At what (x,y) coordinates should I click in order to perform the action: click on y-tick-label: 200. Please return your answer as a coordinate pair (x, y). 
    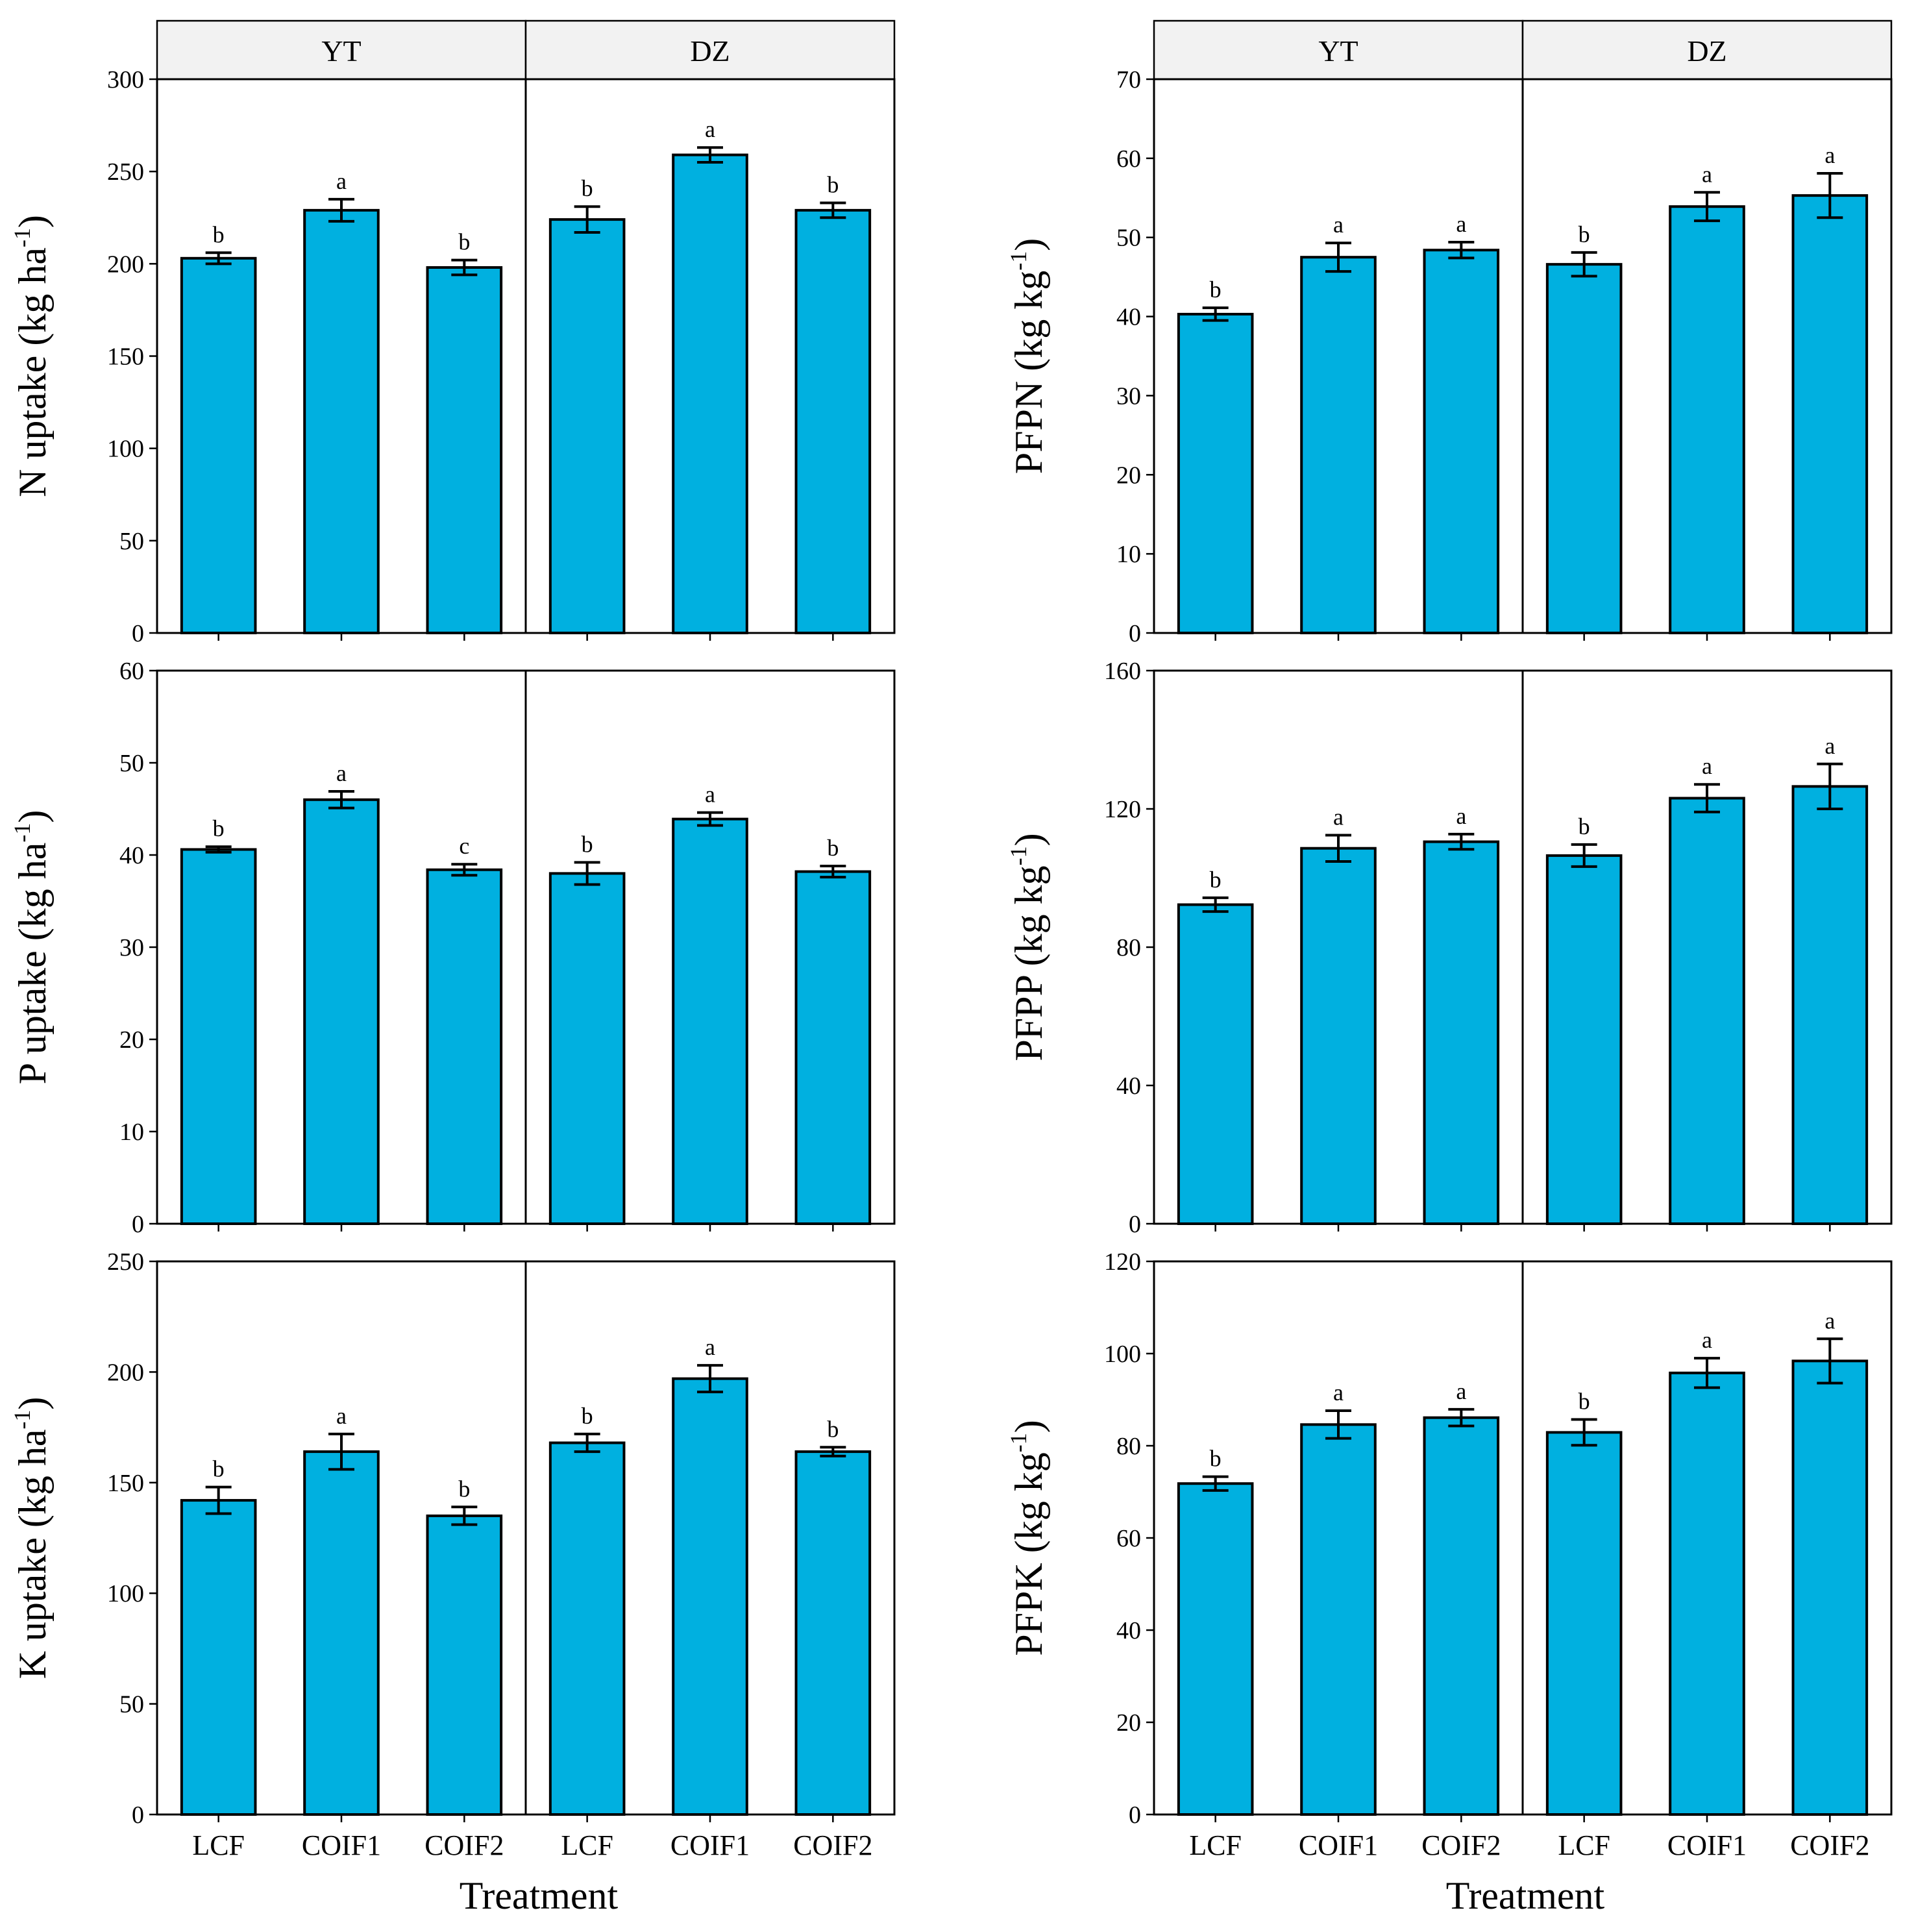
    Looking at the image, I should click on (125, 264).